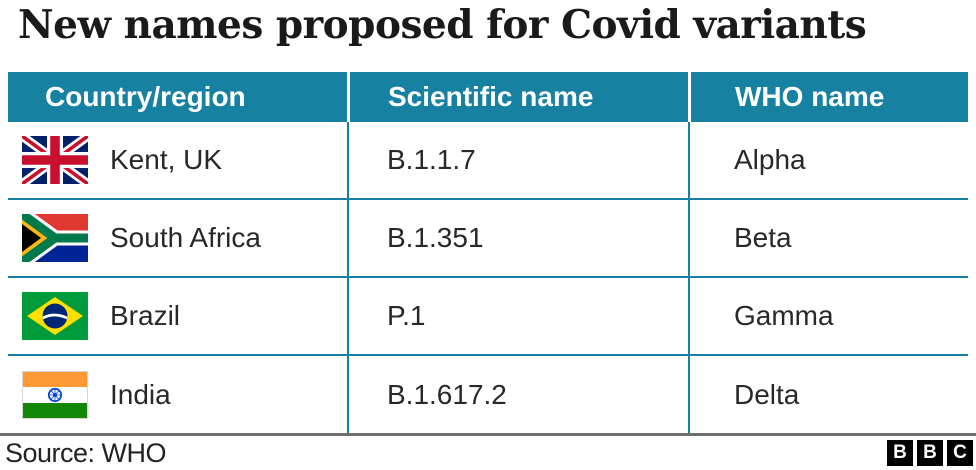 The image size is (976, 470). I want to click on country-name: Kent, UK, so click(166, 159).